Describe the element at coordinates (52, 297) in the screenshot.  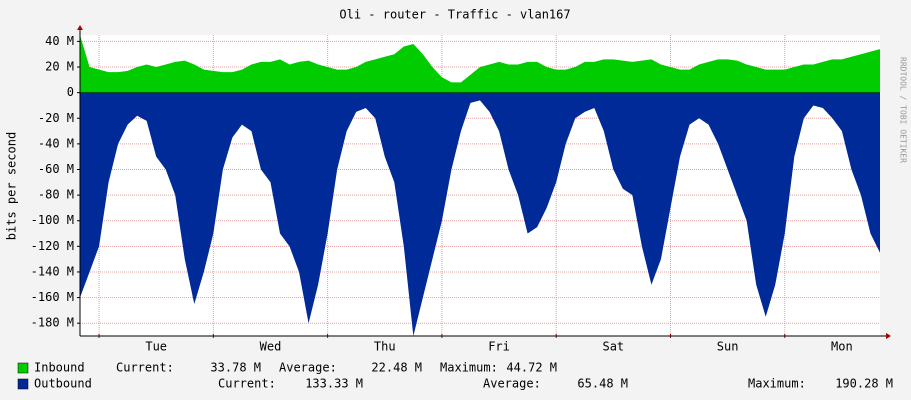
I see `y-tick-label: -160 M` at that location.